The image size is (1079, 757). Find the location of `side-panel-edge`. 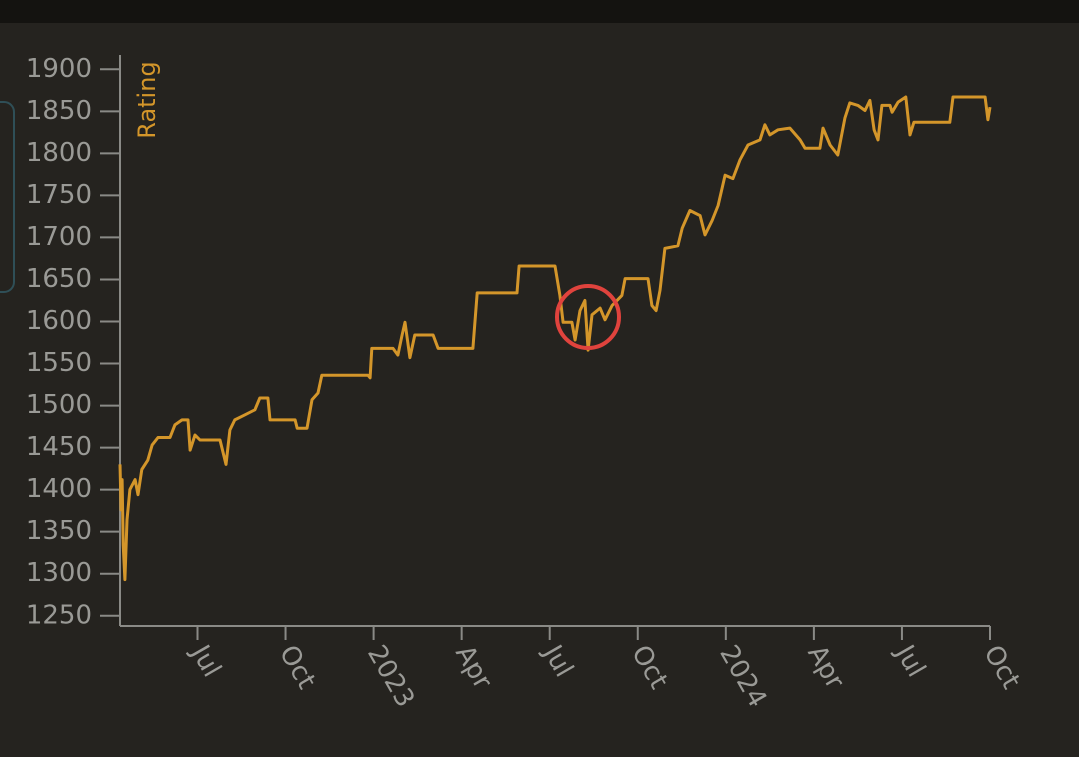

side-panel-edge is located at coordinates (7, 197).